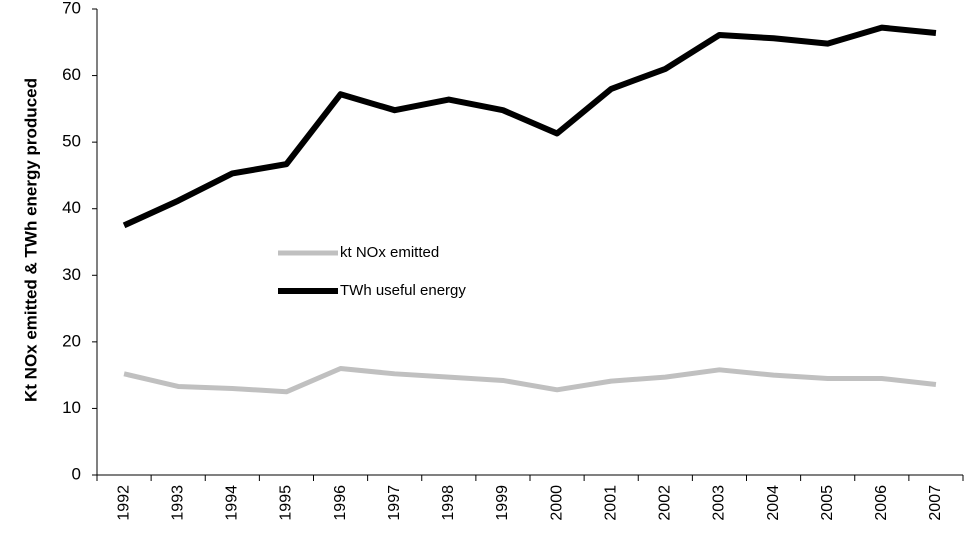  I want to click on y-tick-label: 20, so click(71, 340).